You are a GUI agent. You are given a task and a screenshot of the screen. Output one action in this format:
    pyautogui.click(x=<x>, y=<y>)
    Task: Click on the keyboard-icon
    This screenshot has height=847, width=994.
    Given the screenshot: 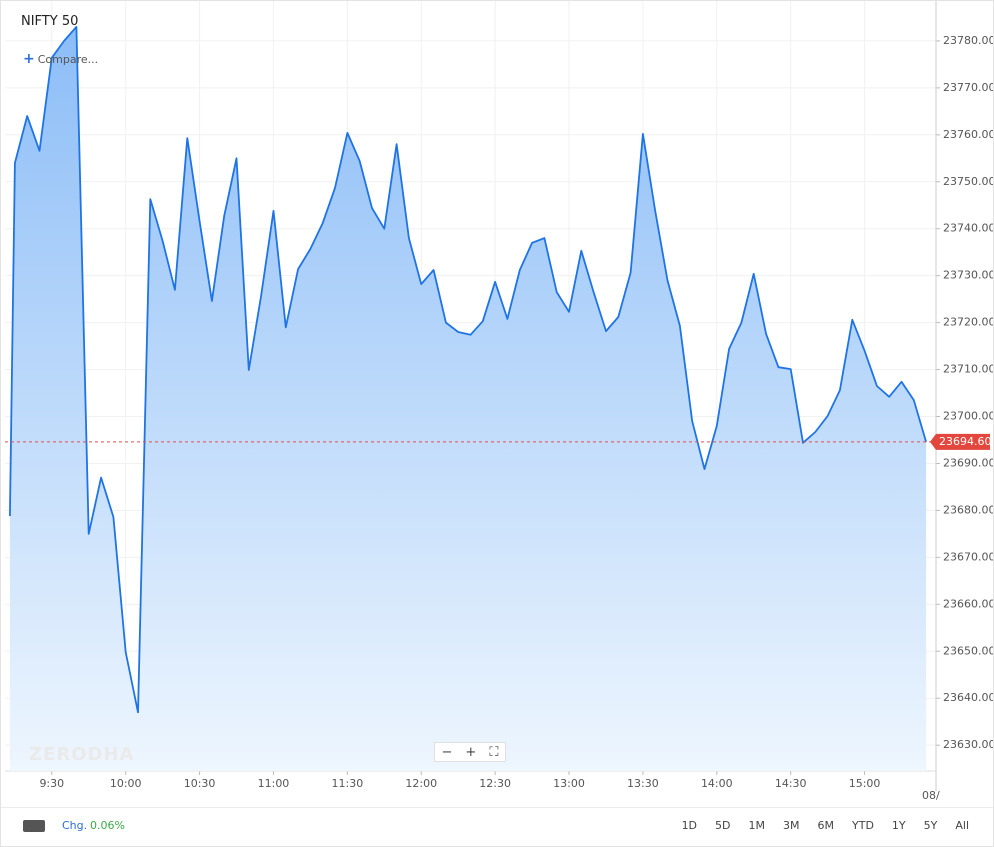 What is the action you would take?
    pyautogui.click(x=34, y=826)
    